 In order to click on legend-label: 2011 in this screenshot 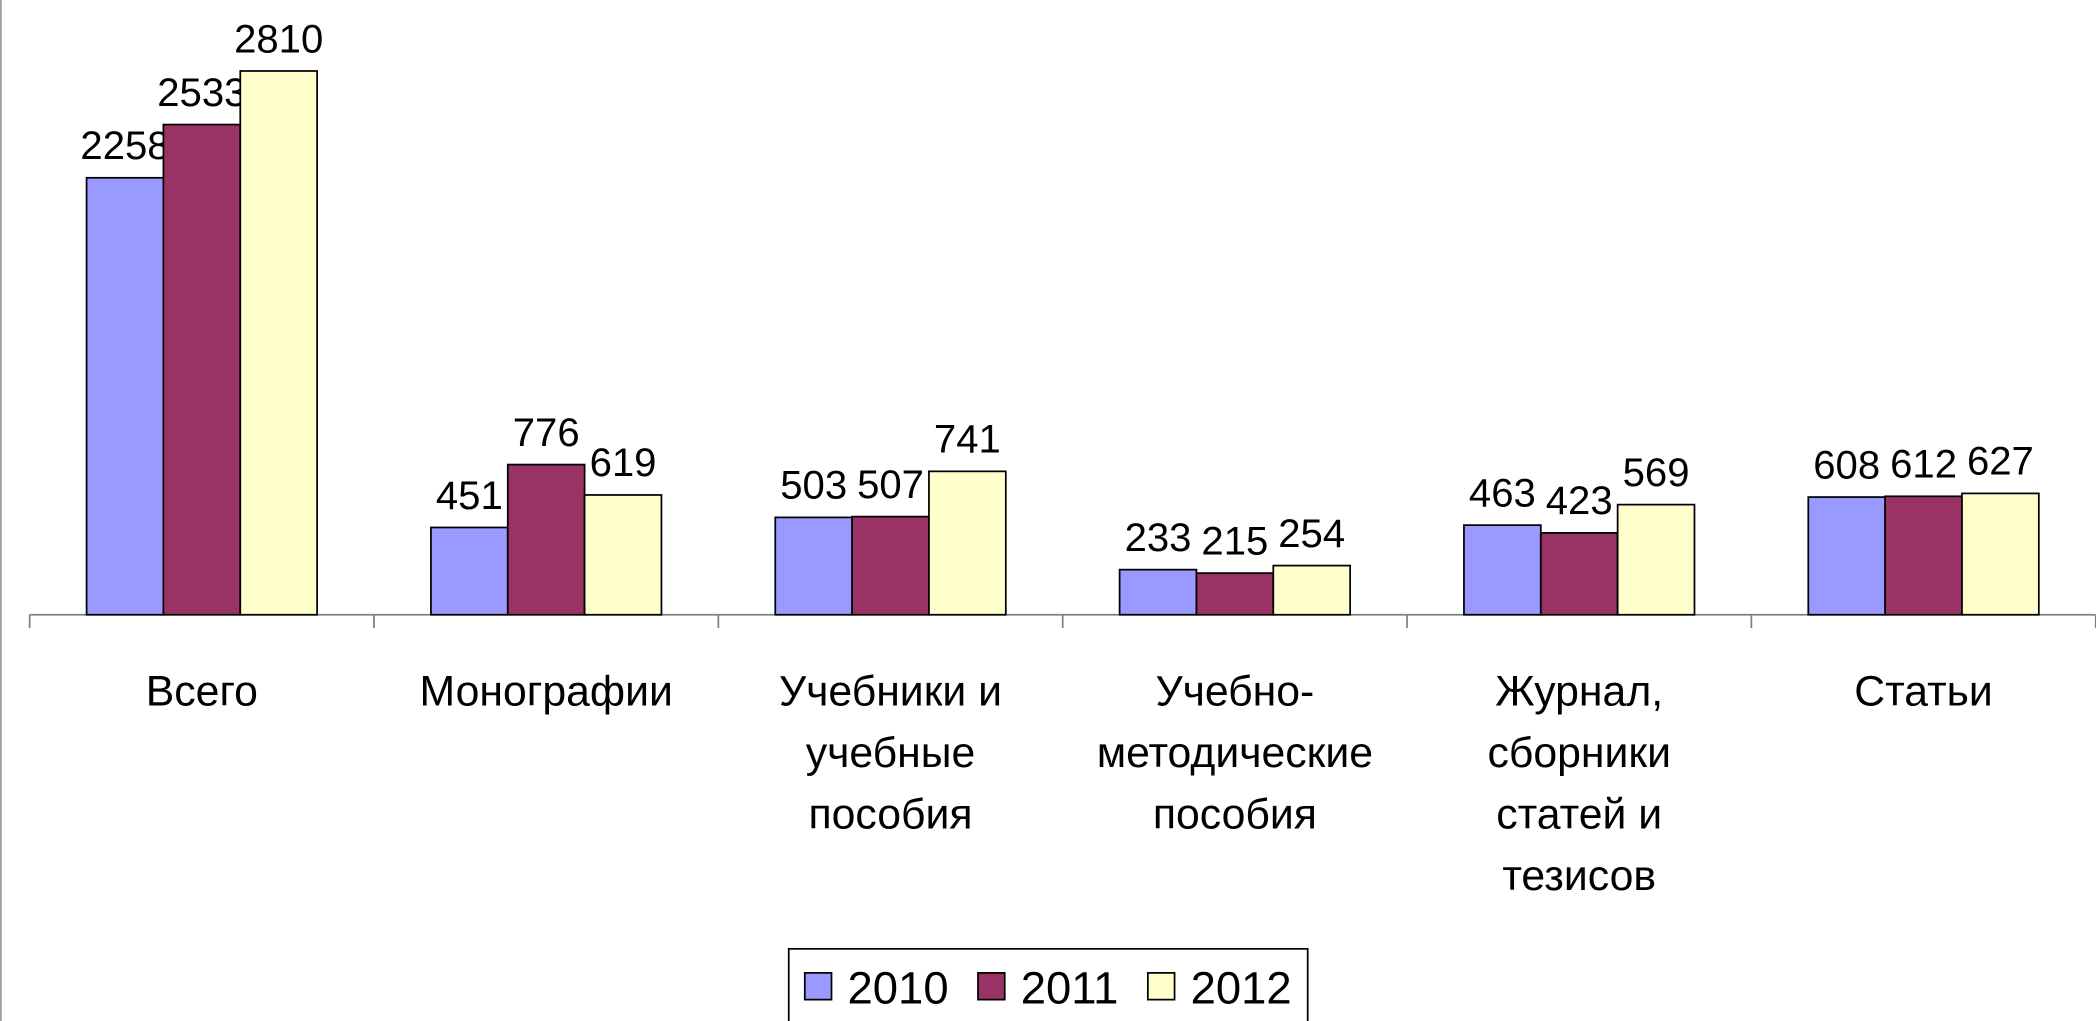, I will do `click(1070, 988)`.